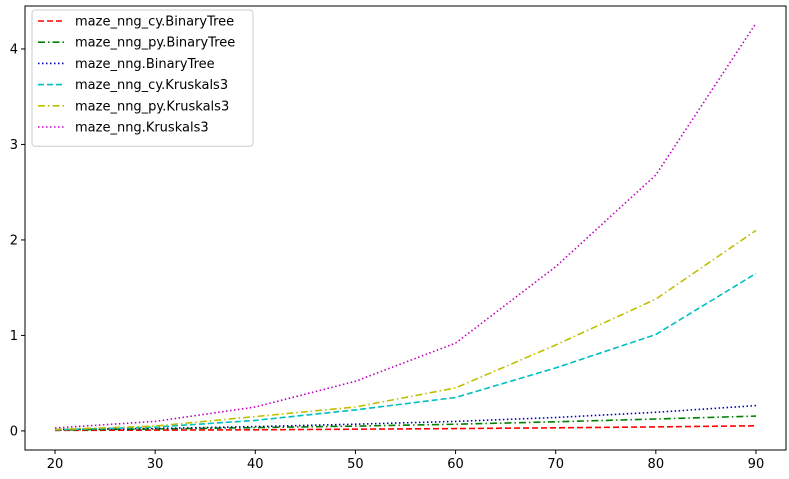  I want to click on legend-entry: maze_nng.BinaryTree, so click(145, 64).